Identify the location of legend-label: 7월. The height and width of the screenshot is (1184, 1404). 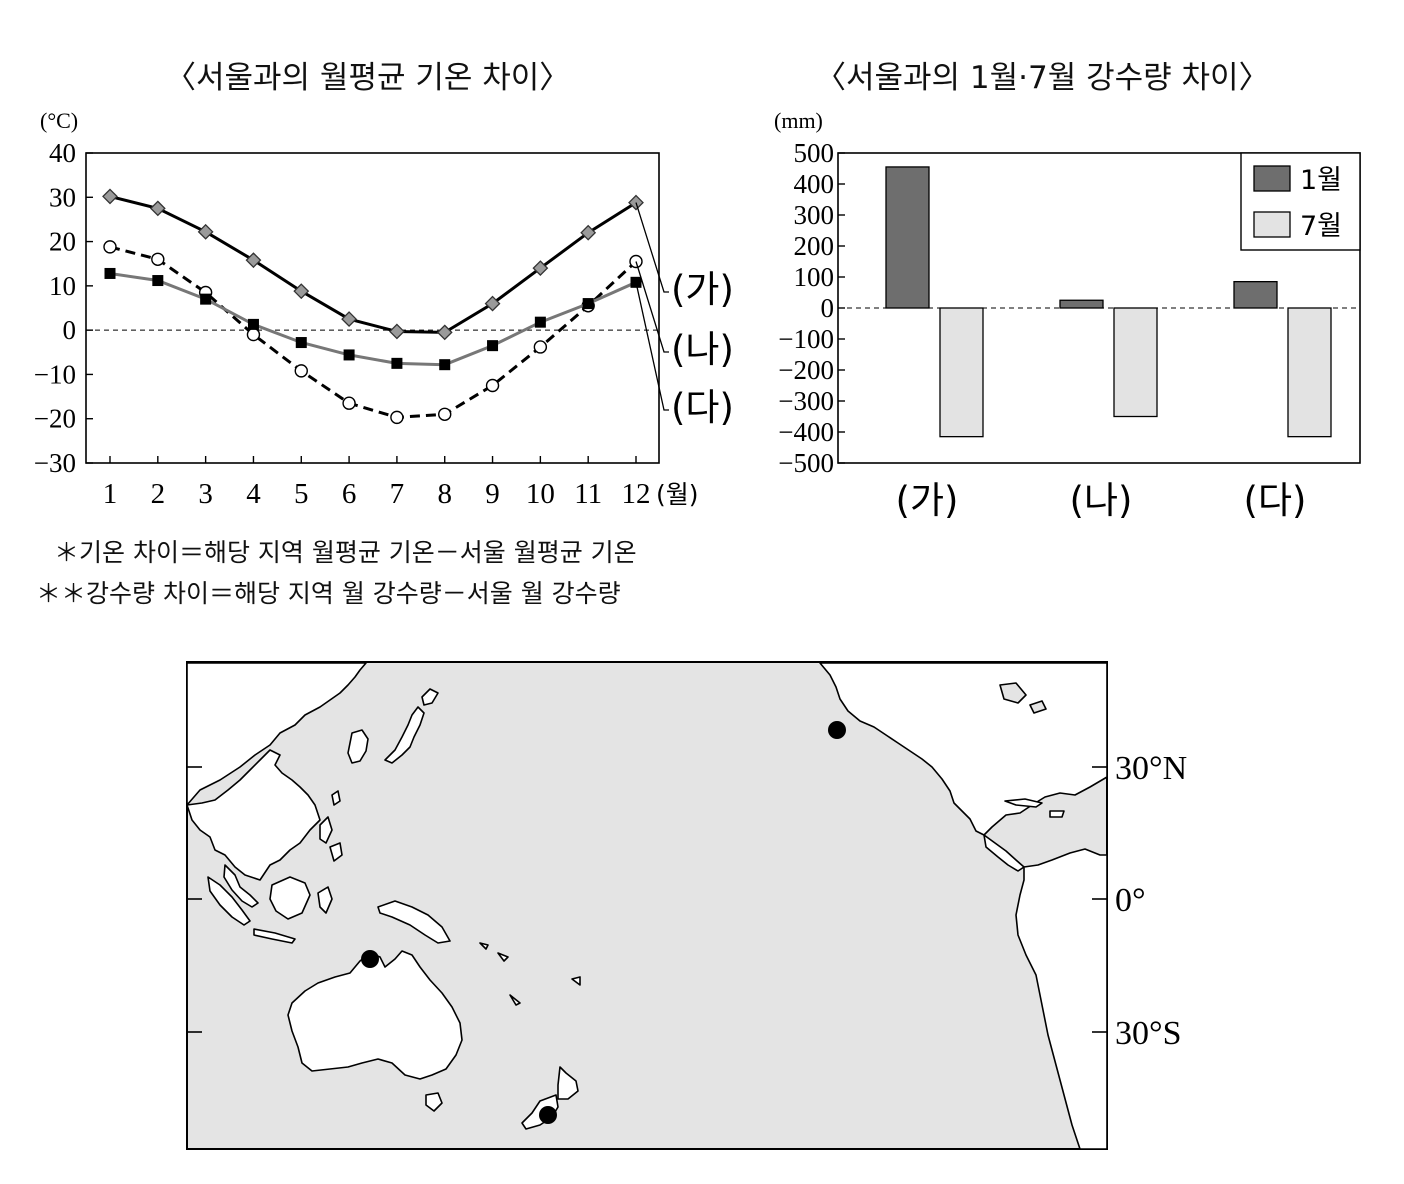
(1321, 226).